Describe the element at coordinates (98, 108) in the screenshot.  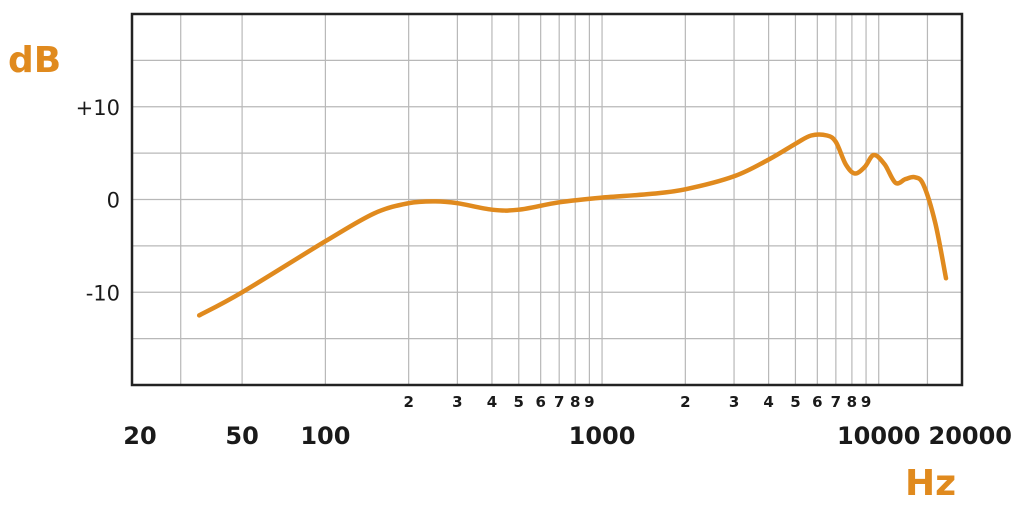
I see `y-tick-label: +10` at that location.